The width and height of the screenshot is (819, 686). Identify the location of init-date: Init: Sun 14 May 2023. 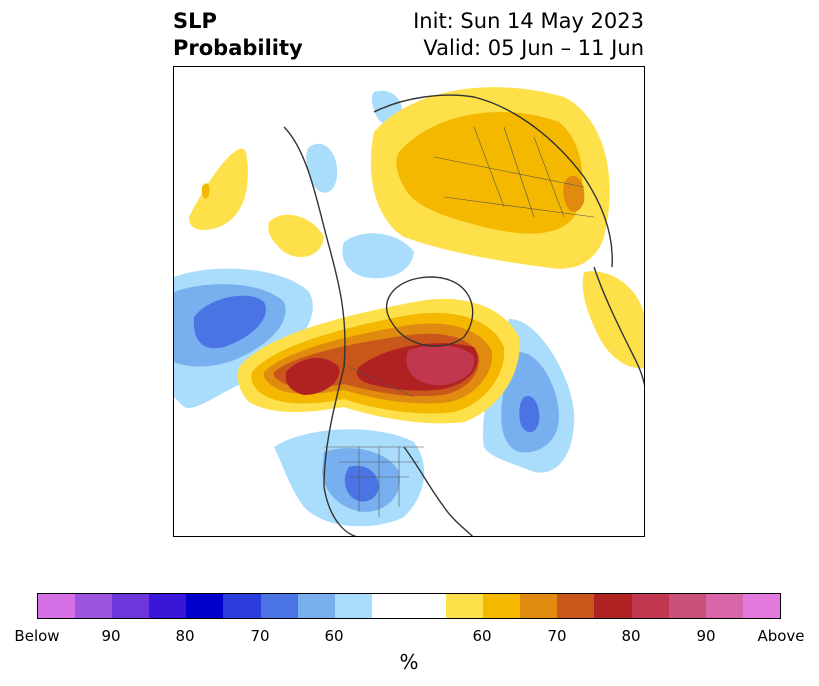
(528, 21).